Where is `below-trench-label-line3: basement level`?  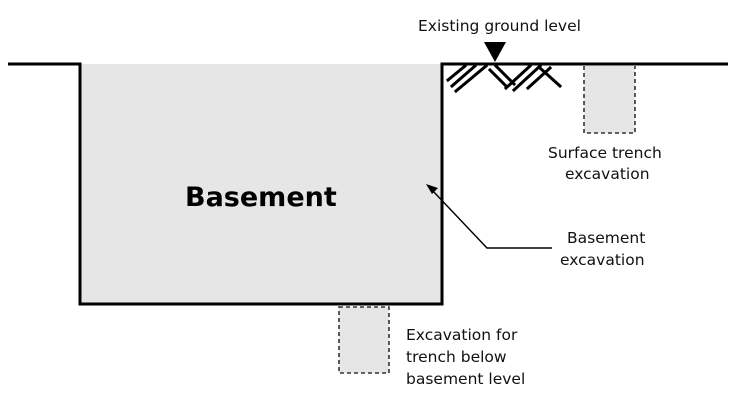 below-trench-label-line3: basement level is located at coordinates (465, 379).